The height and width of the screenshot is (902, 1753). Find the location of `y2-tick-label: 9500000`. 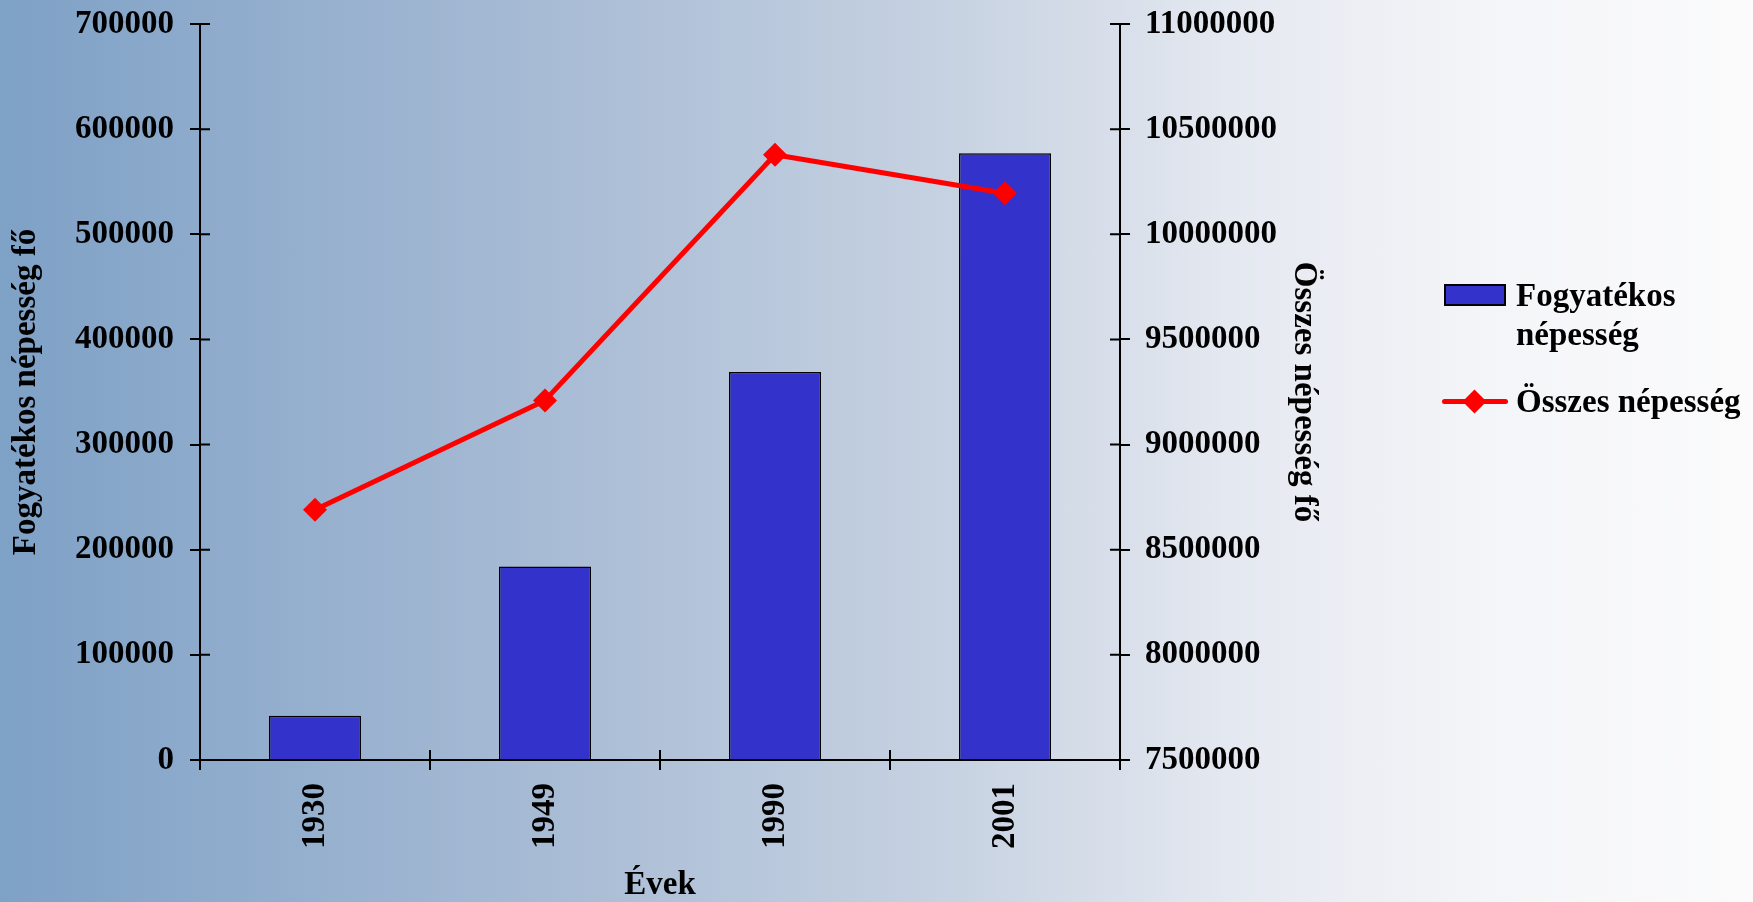

y2-tick-label: 9500000 is located at coordinates (1203, 336).